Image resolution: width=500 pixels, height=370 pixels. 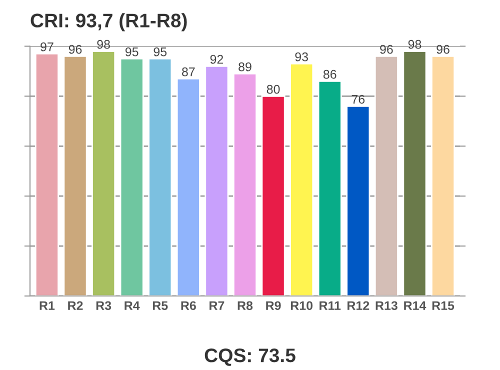 I want to click on x-tick-label: R6, so click(x=188, y=305).